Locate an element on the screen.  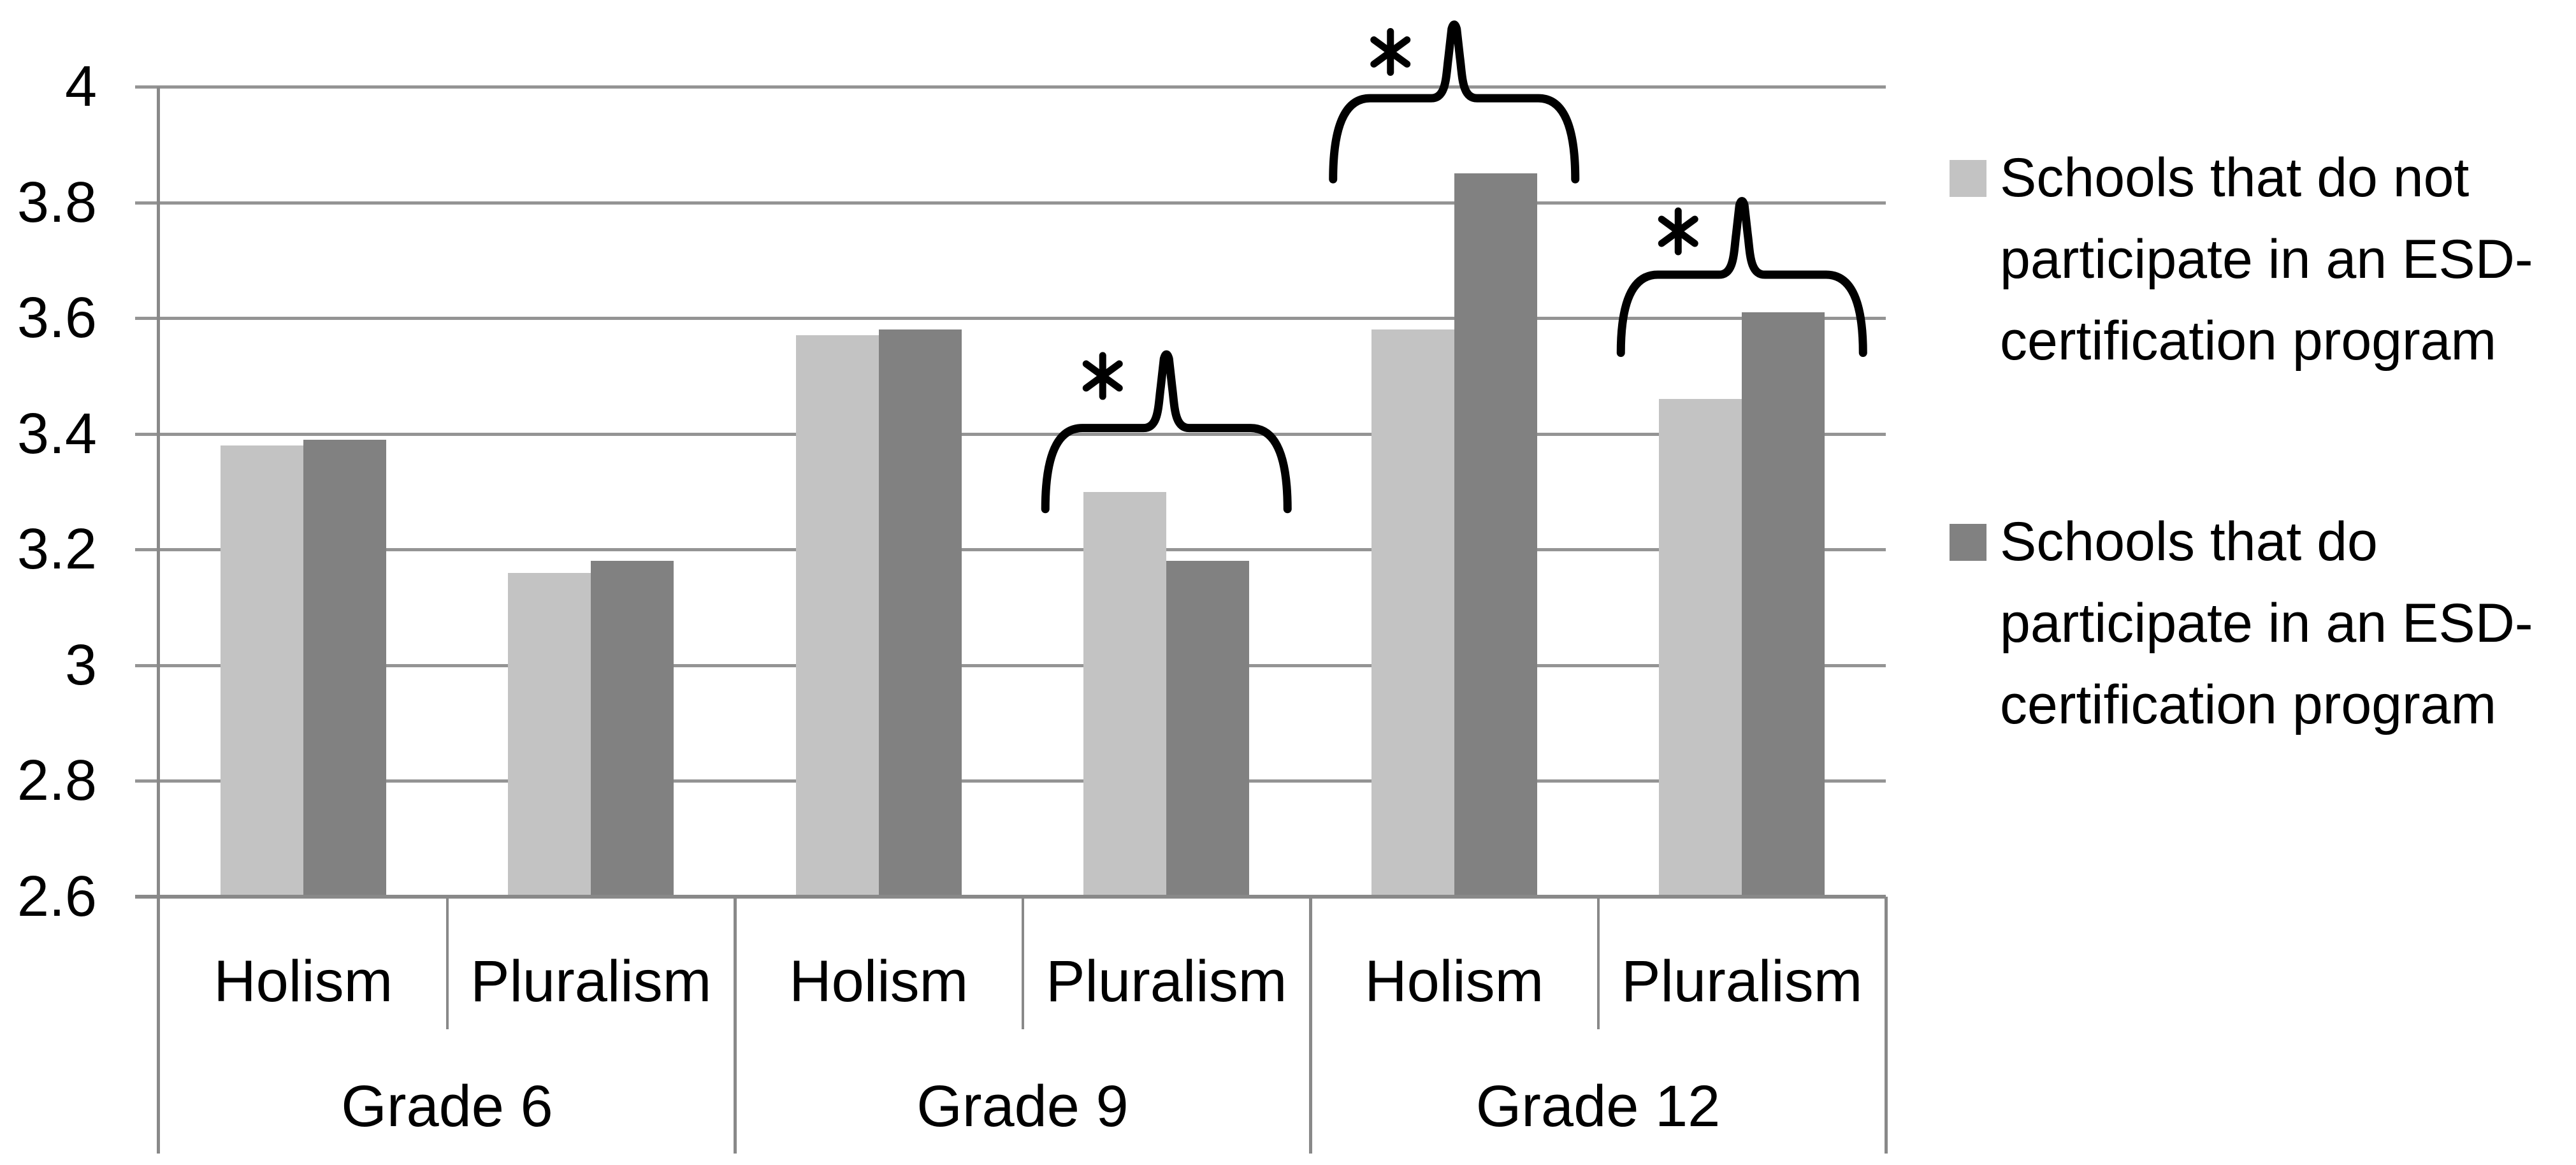
bar-grade6-holism-series1 is located at coordinates (344, 668).